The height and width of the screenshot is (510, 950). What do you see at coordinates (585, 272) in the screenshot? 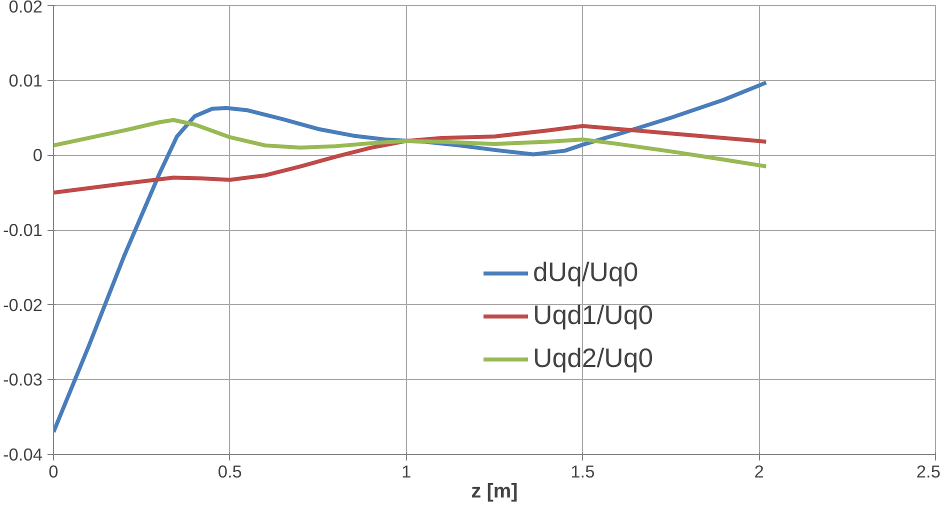
I see `legend-label: dUq/Uq0` at bounding box center [585, 272].